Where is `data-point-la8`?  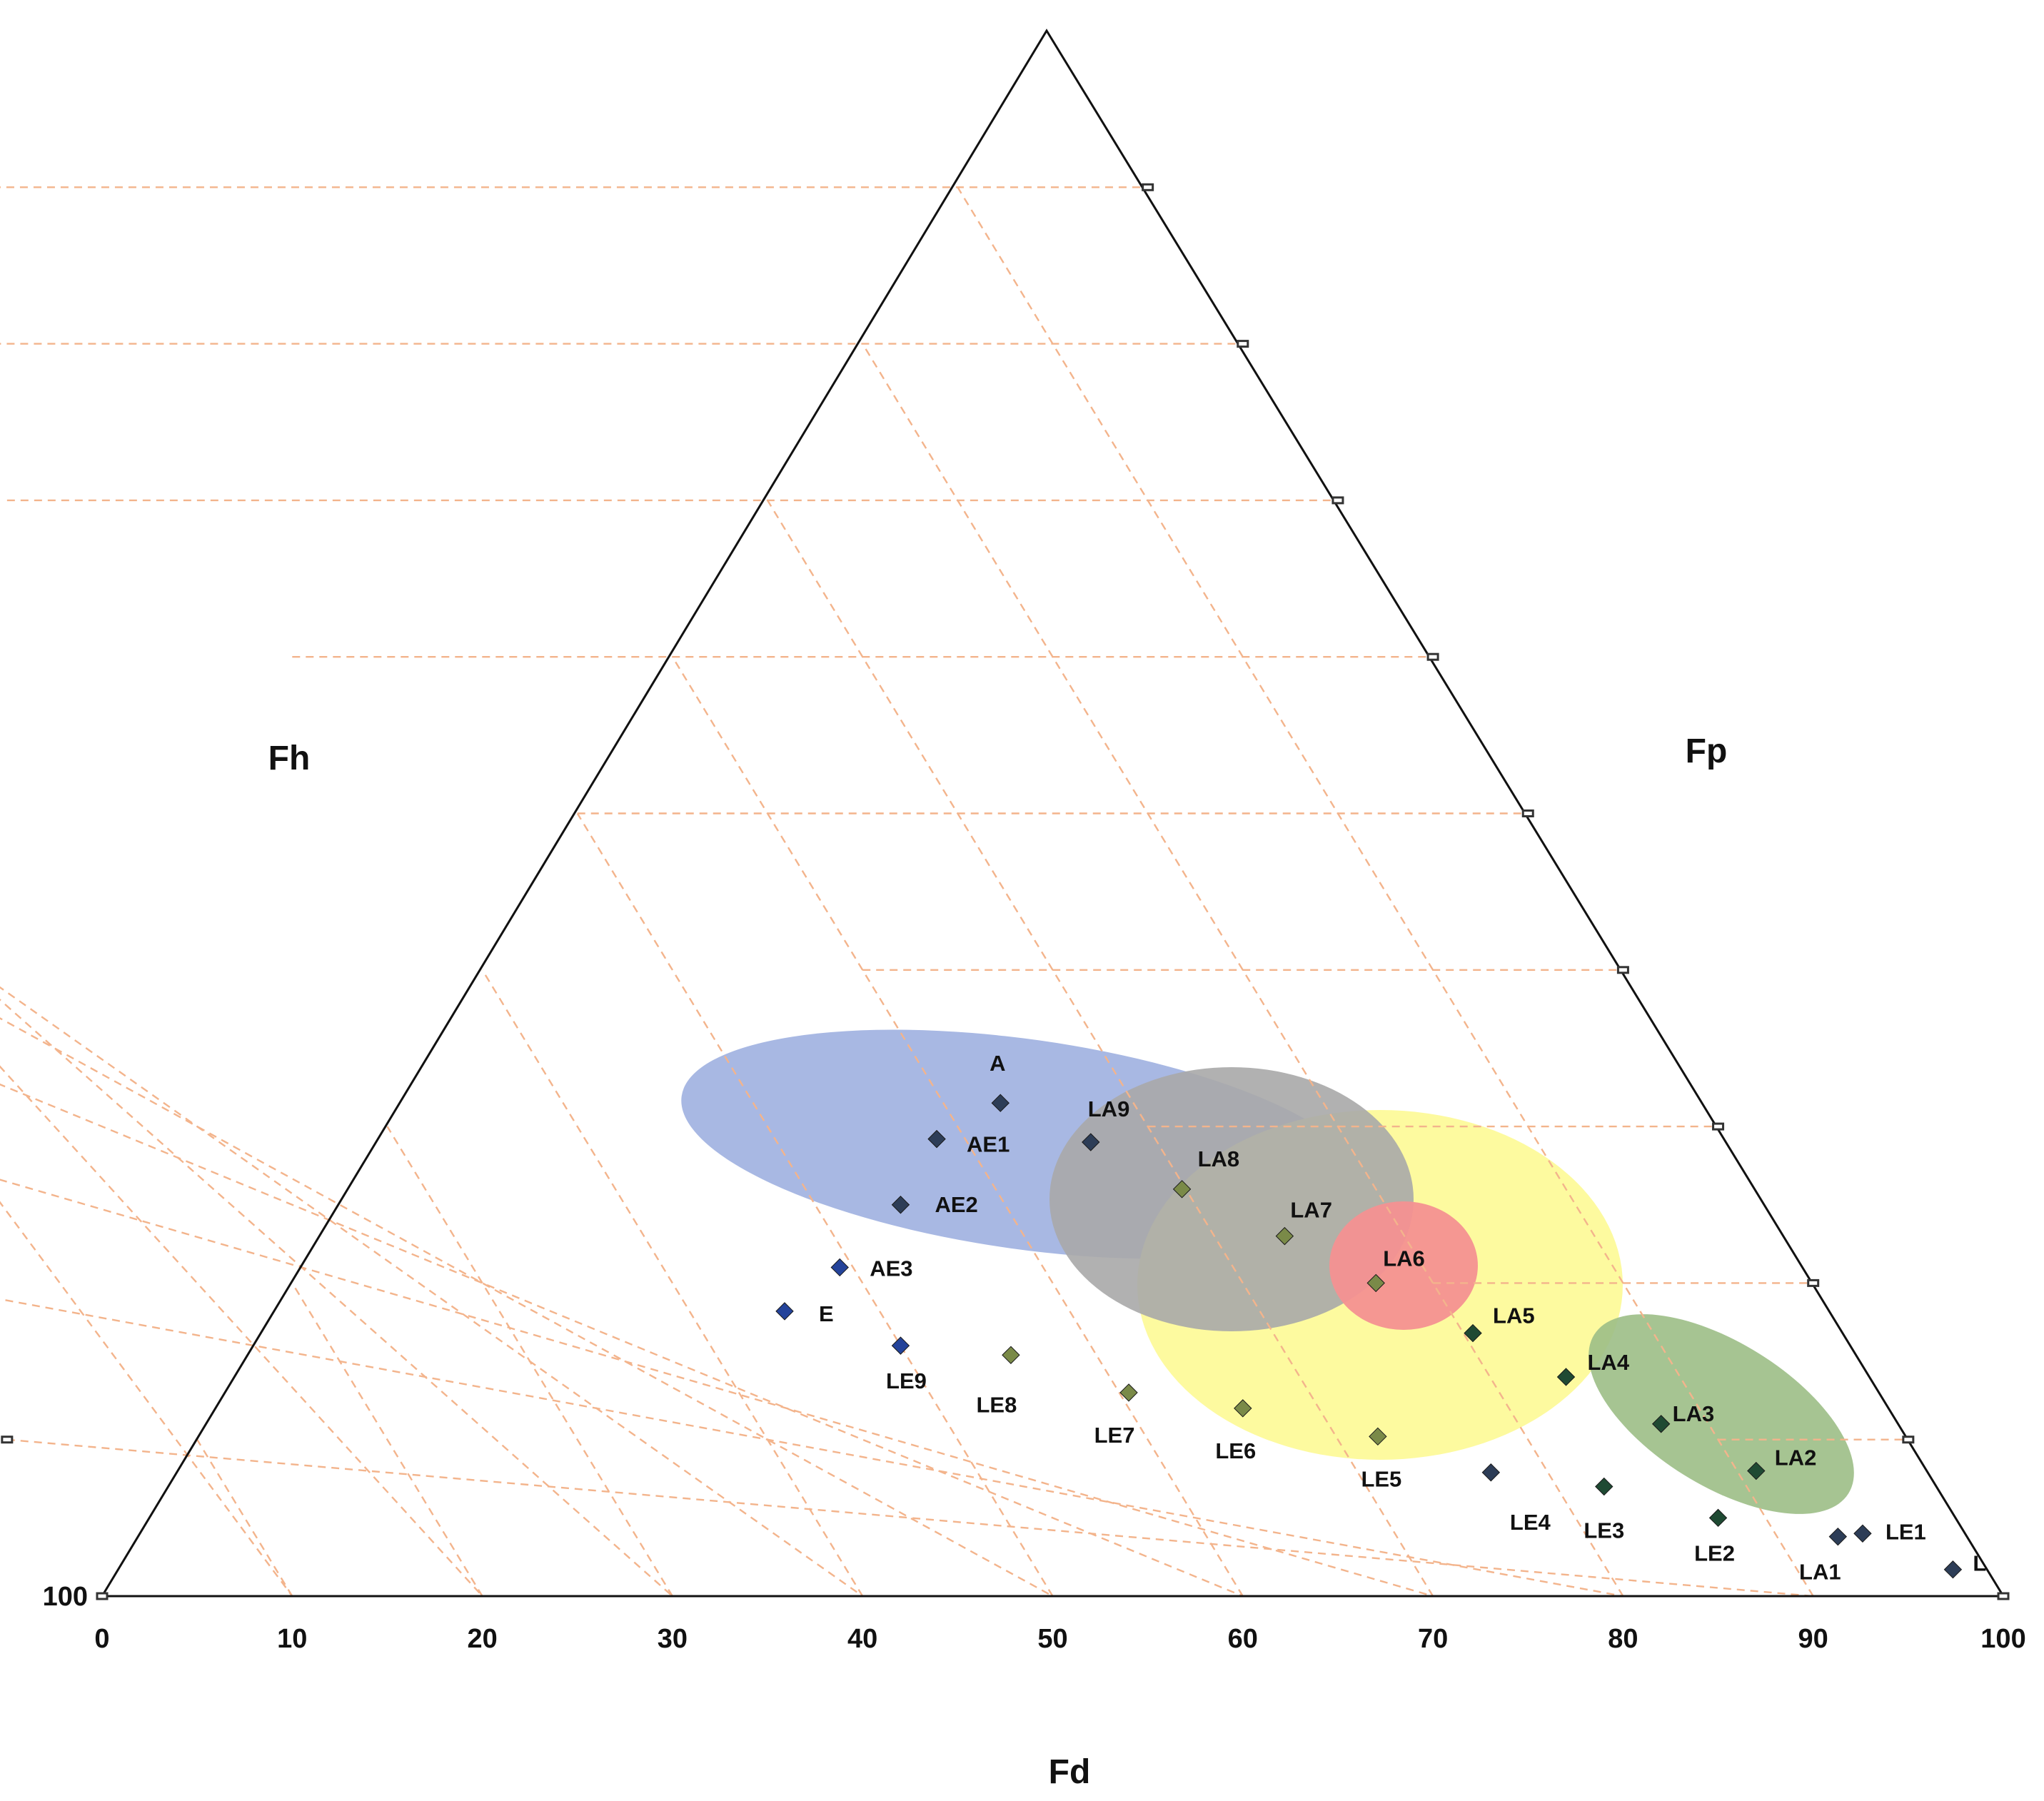 data-point-la8 is located at coordinates (1182, 1189).